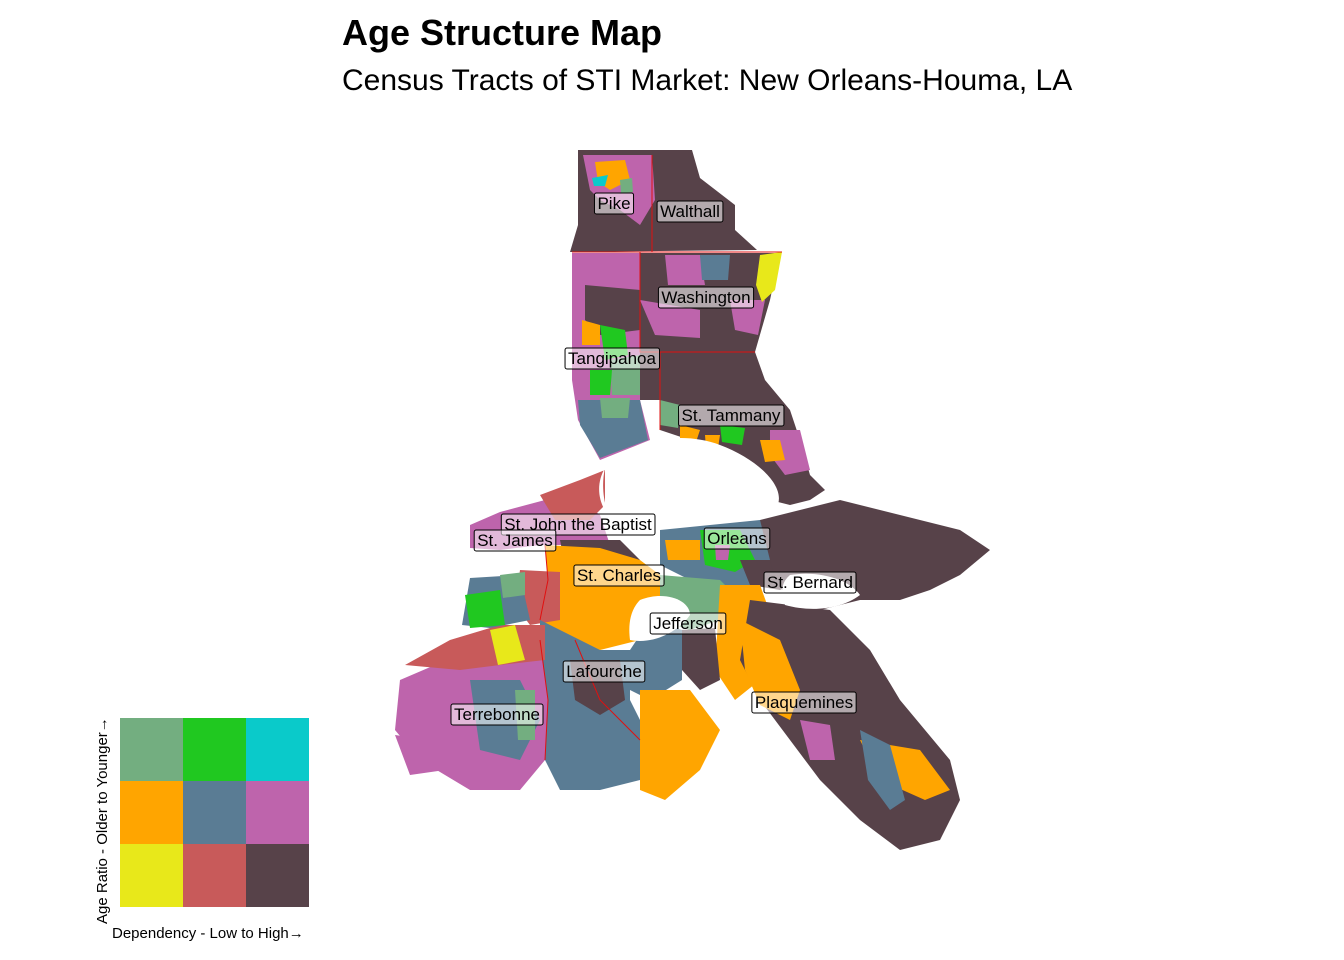 This screenshot has width=1344, height=960. What do you see at coordinates (578, 524) in the screenshot?
I see `county-label-text: St. John the Baptist` at bounding box center [578, 524].